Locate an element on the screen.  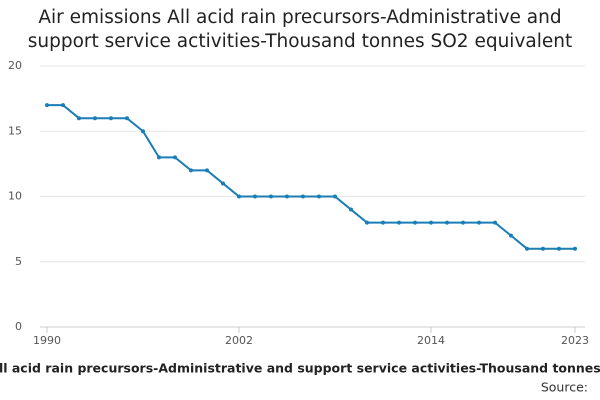
y-tick-label: 5 is located at coordinates (18, 261).